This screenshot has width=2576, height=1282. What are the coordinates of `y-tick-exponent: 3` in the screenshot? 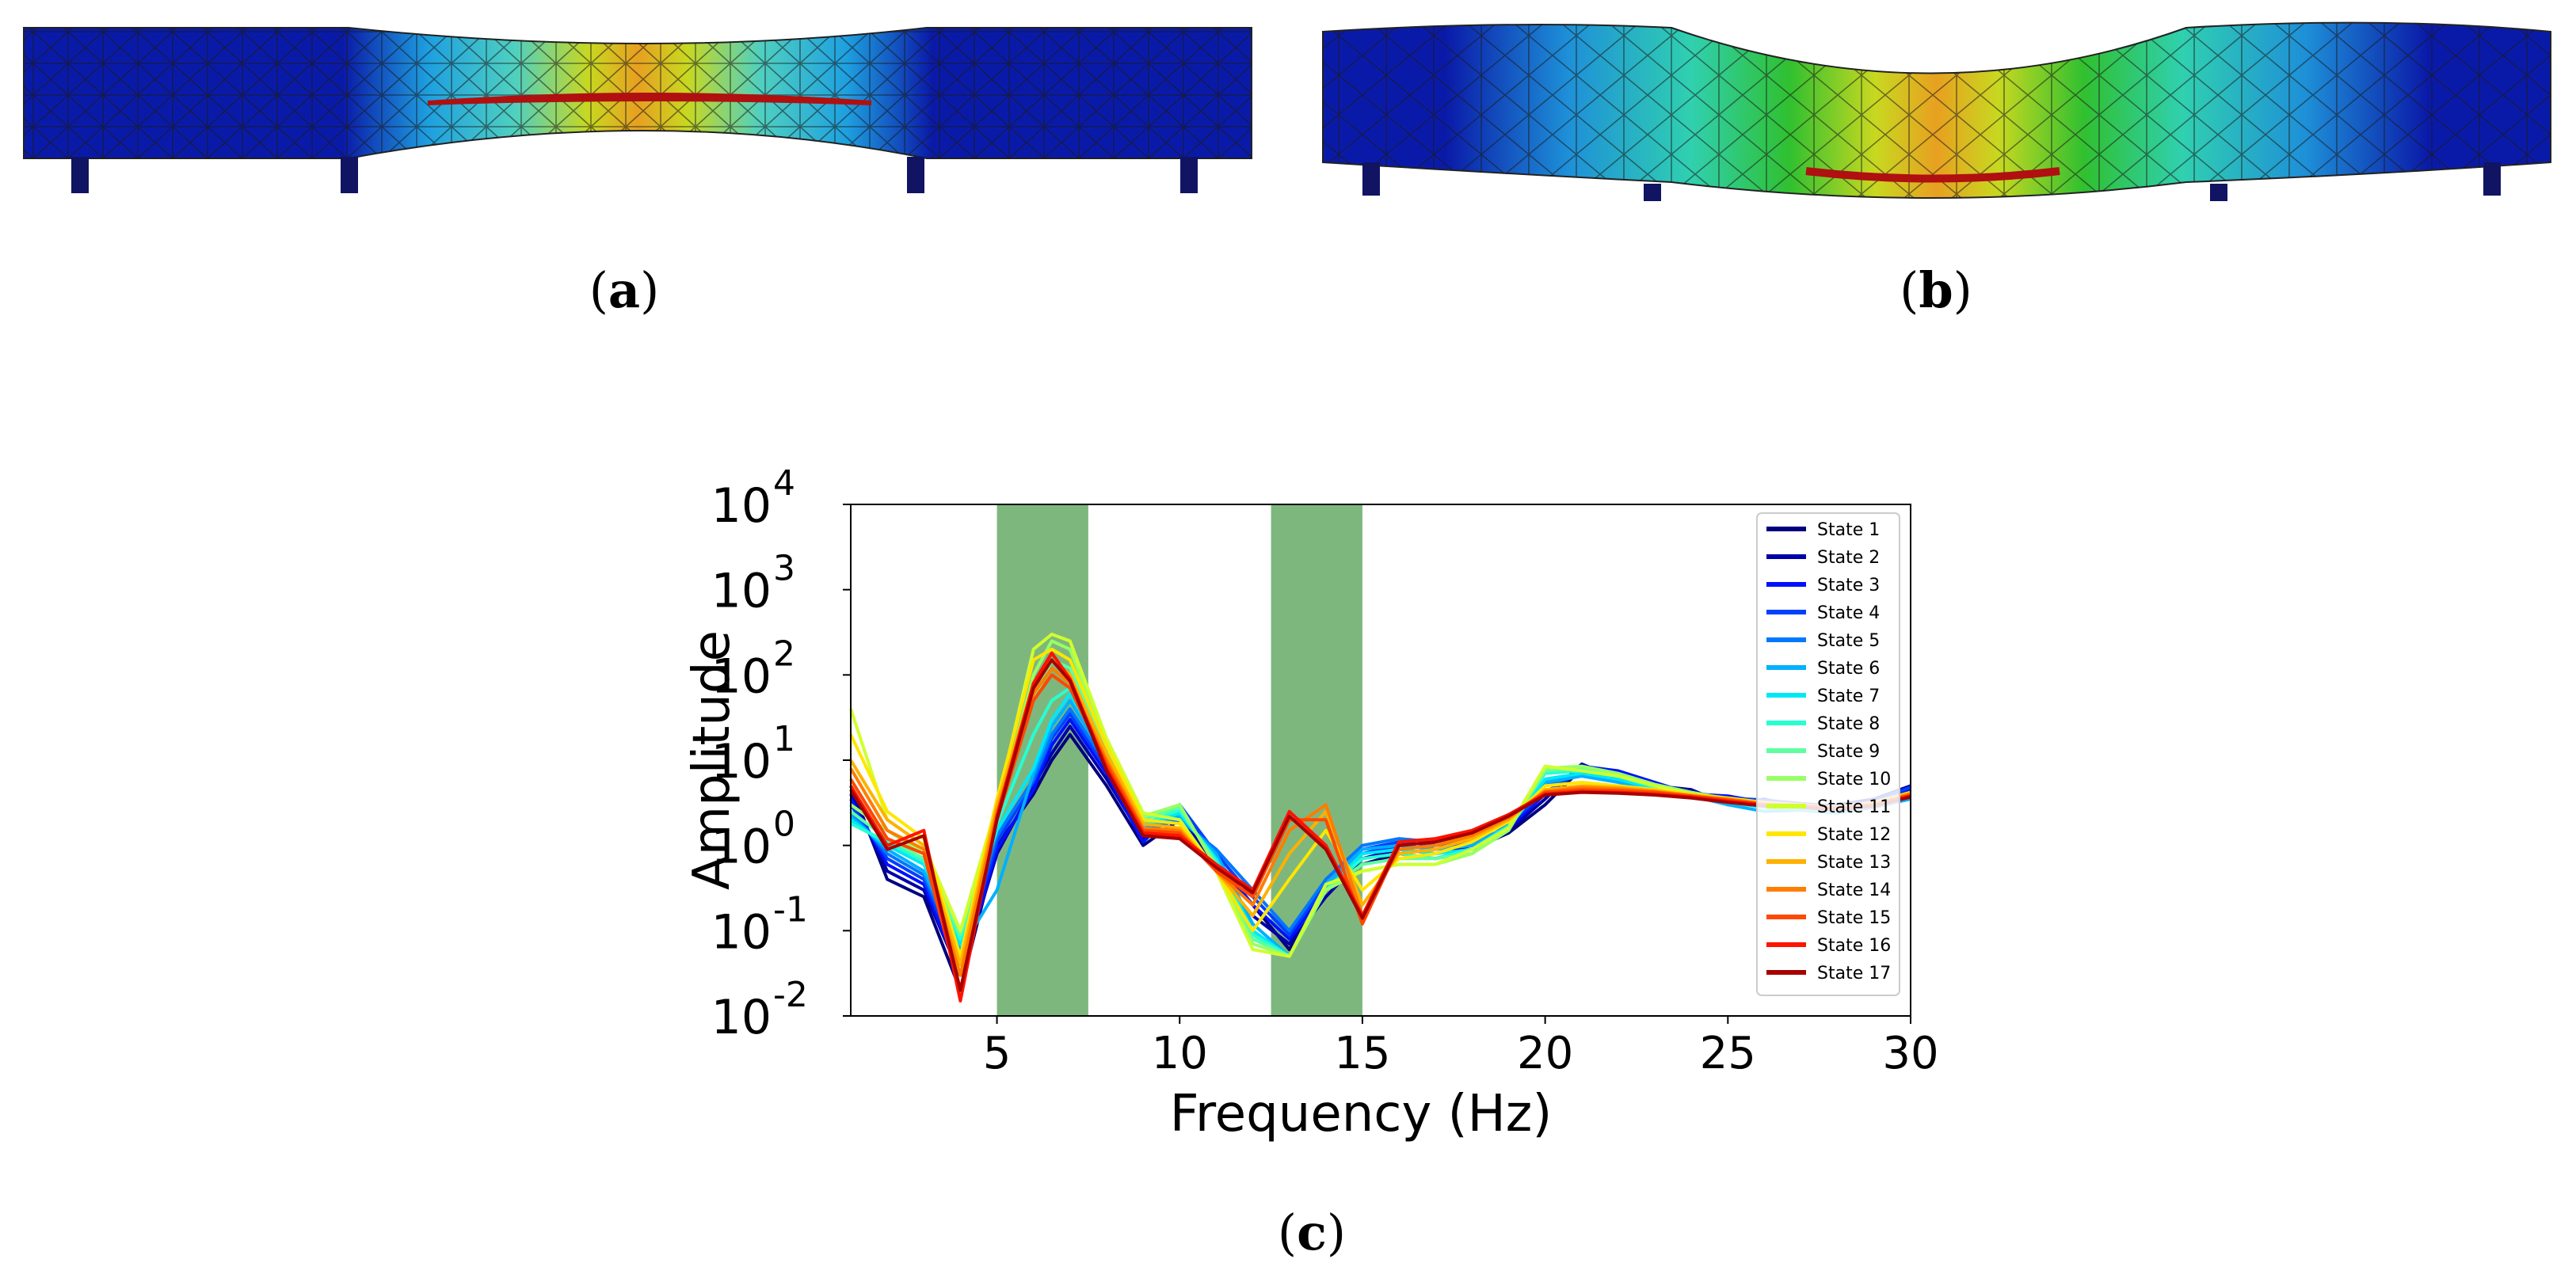 It's located at (784, 569).